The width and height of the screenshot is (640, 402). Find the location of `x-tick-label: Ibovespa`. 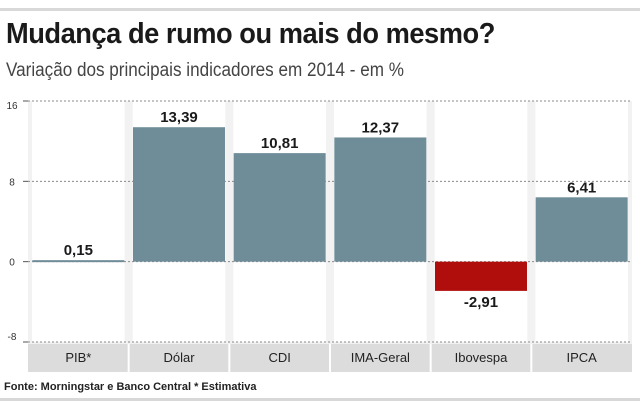

x-tick-label: Ibovespa is located at coordinates (482, 357).